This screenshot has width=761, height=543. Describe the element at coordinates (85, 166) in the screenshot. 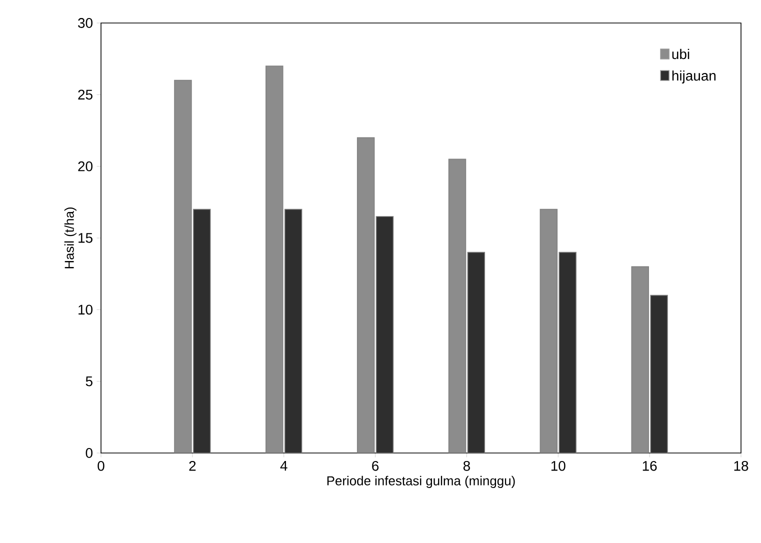

I see `y-tick-label: 20` at that location.